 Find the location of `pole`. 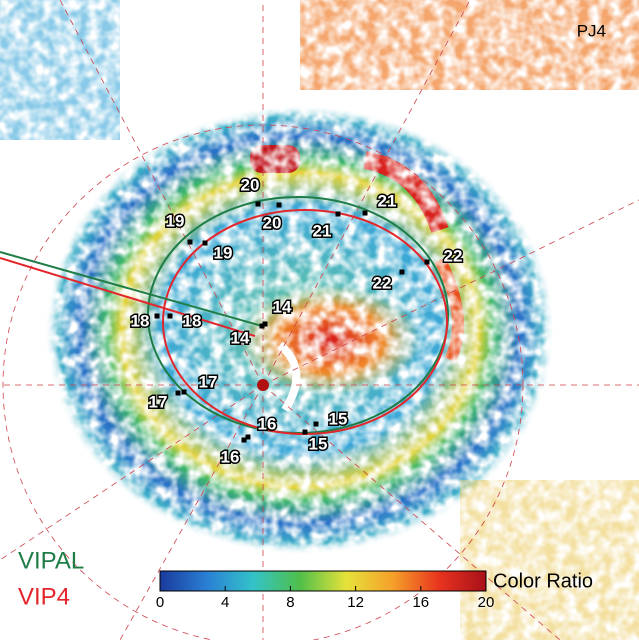

pole is located at coordinates (263, 385).